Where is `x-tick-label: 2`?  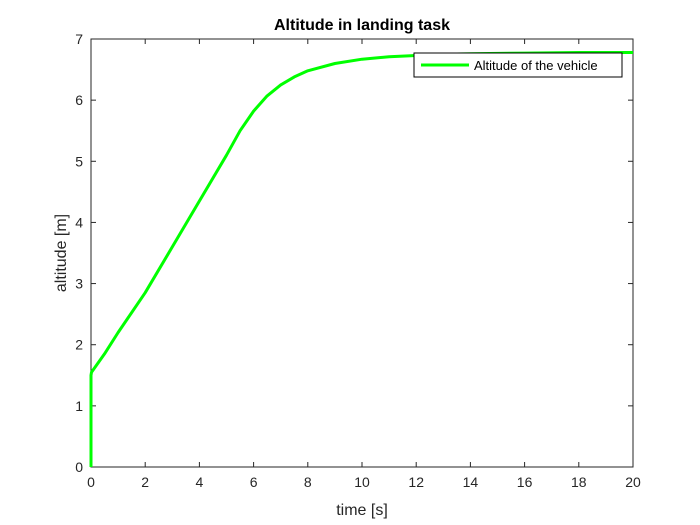 x-tick-label: 2 is located at coordinates (145, 482).